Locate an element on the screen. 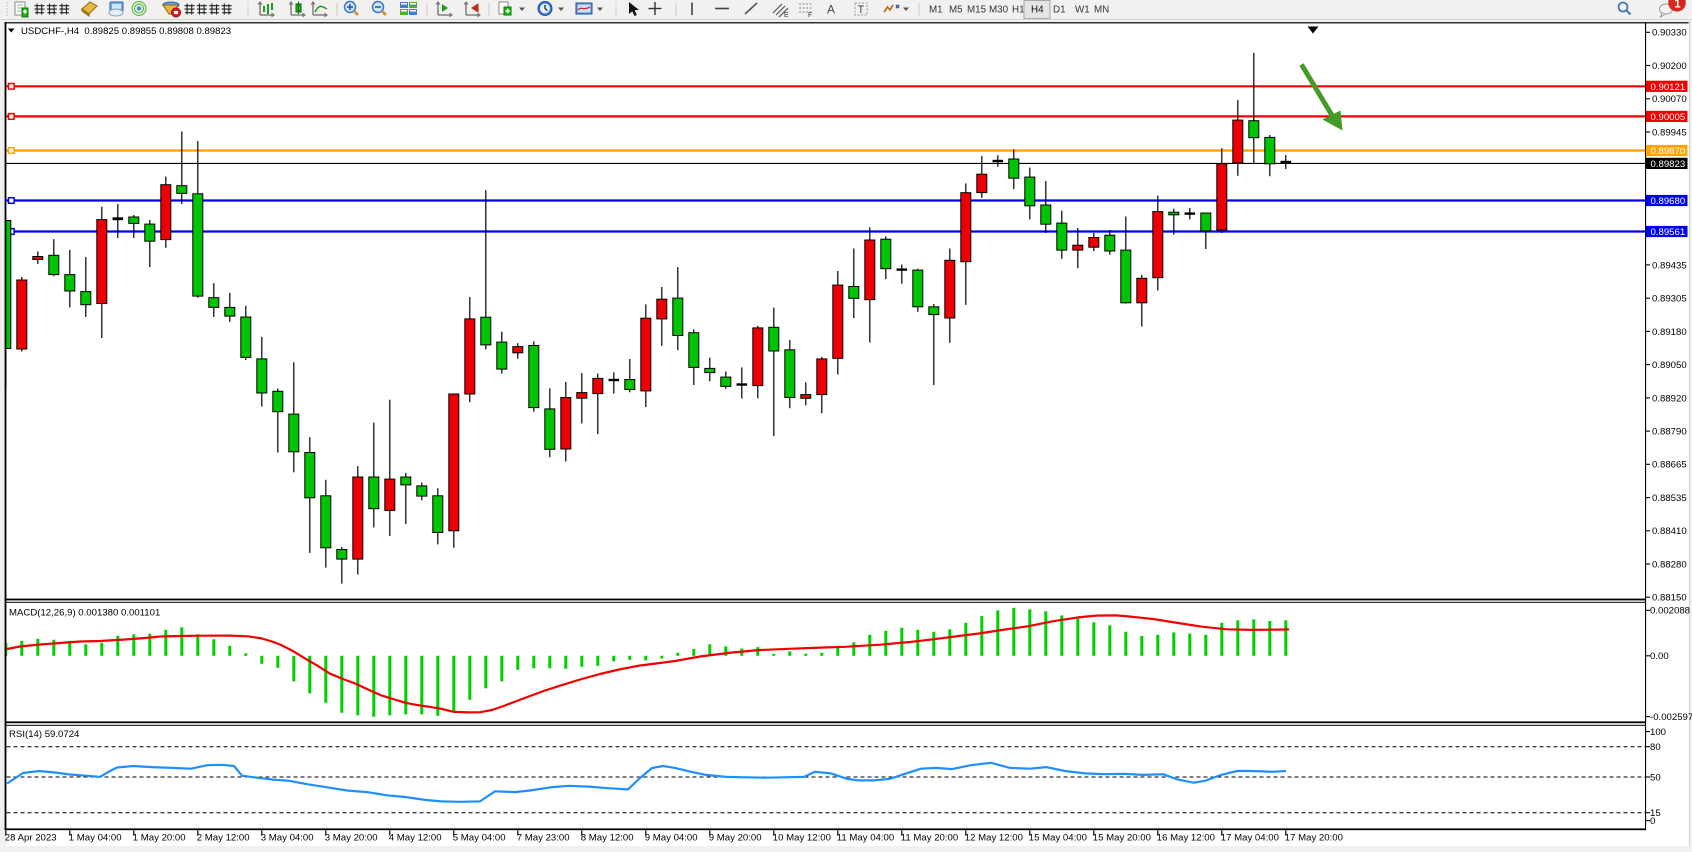  svg-text: 16 May 12:00 is located at coordinates (1186, 838).